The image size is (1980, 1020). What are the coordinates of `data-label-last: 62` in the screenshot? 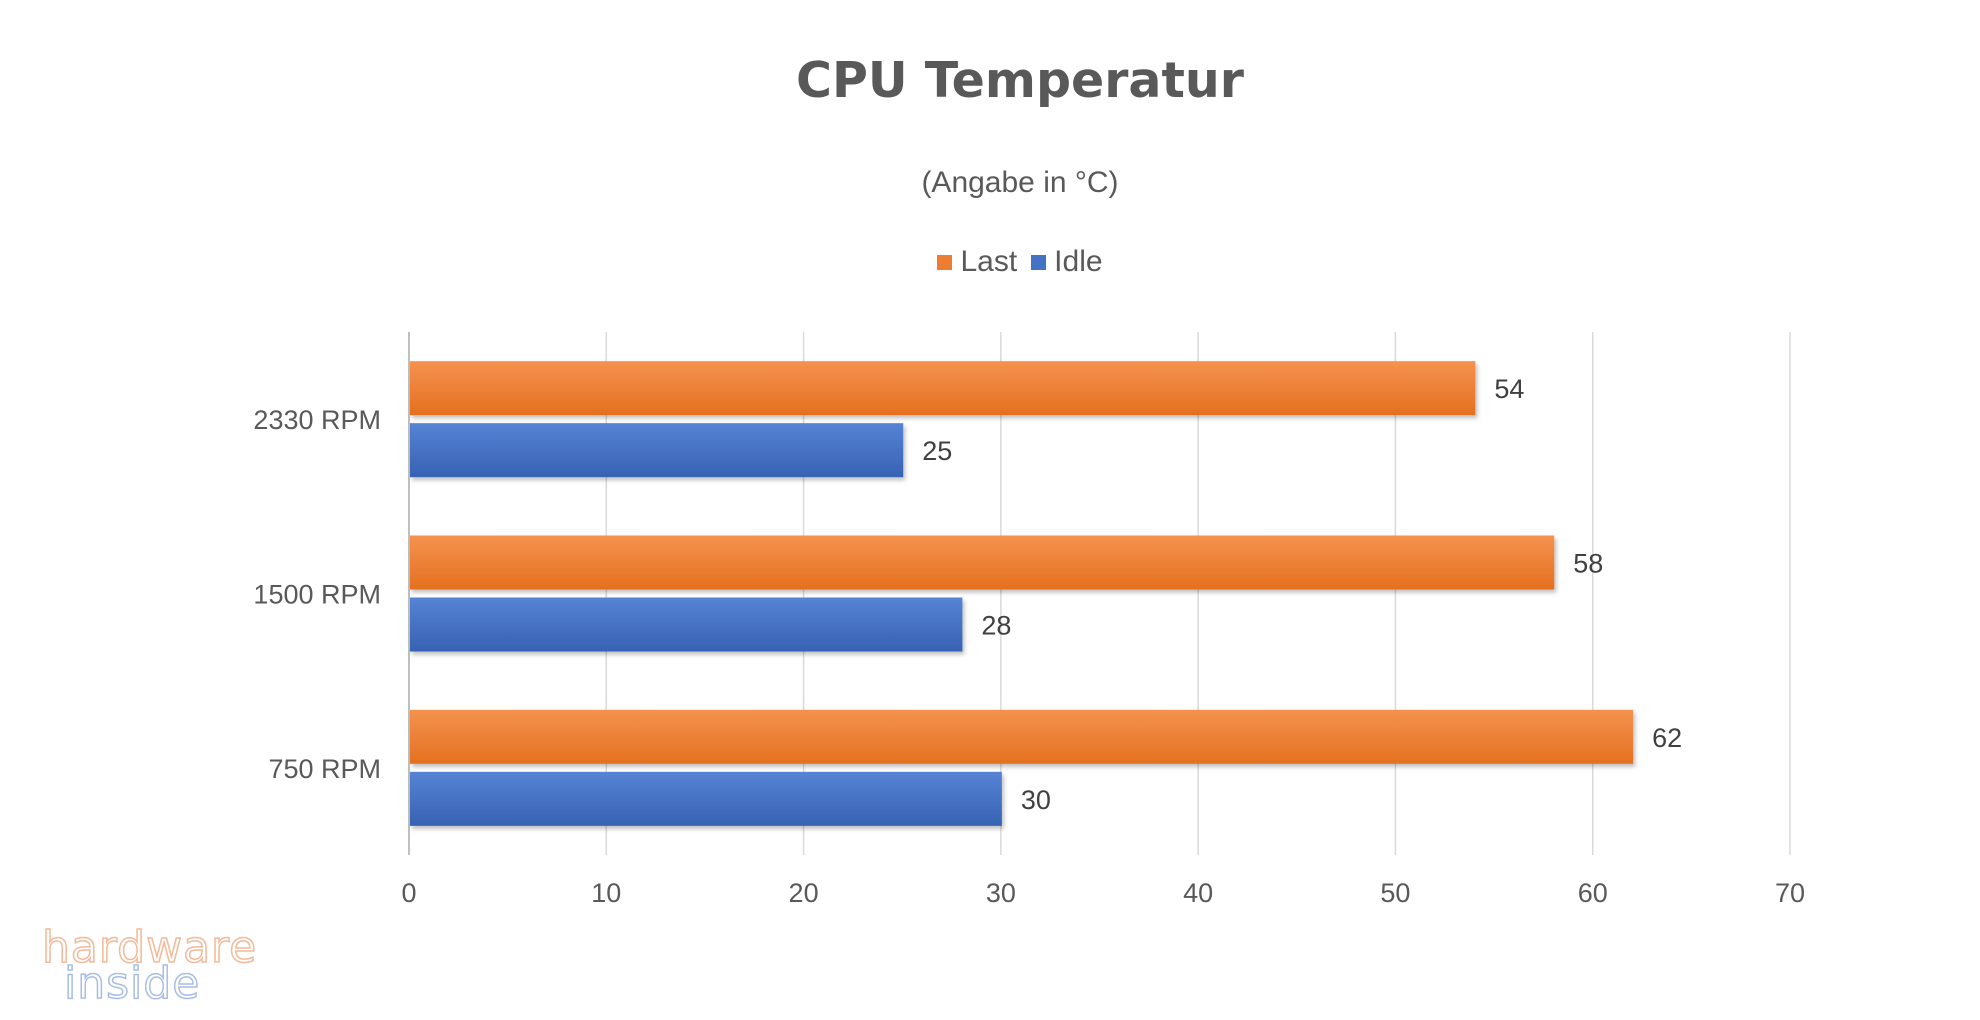 It's located at (1667, 738).